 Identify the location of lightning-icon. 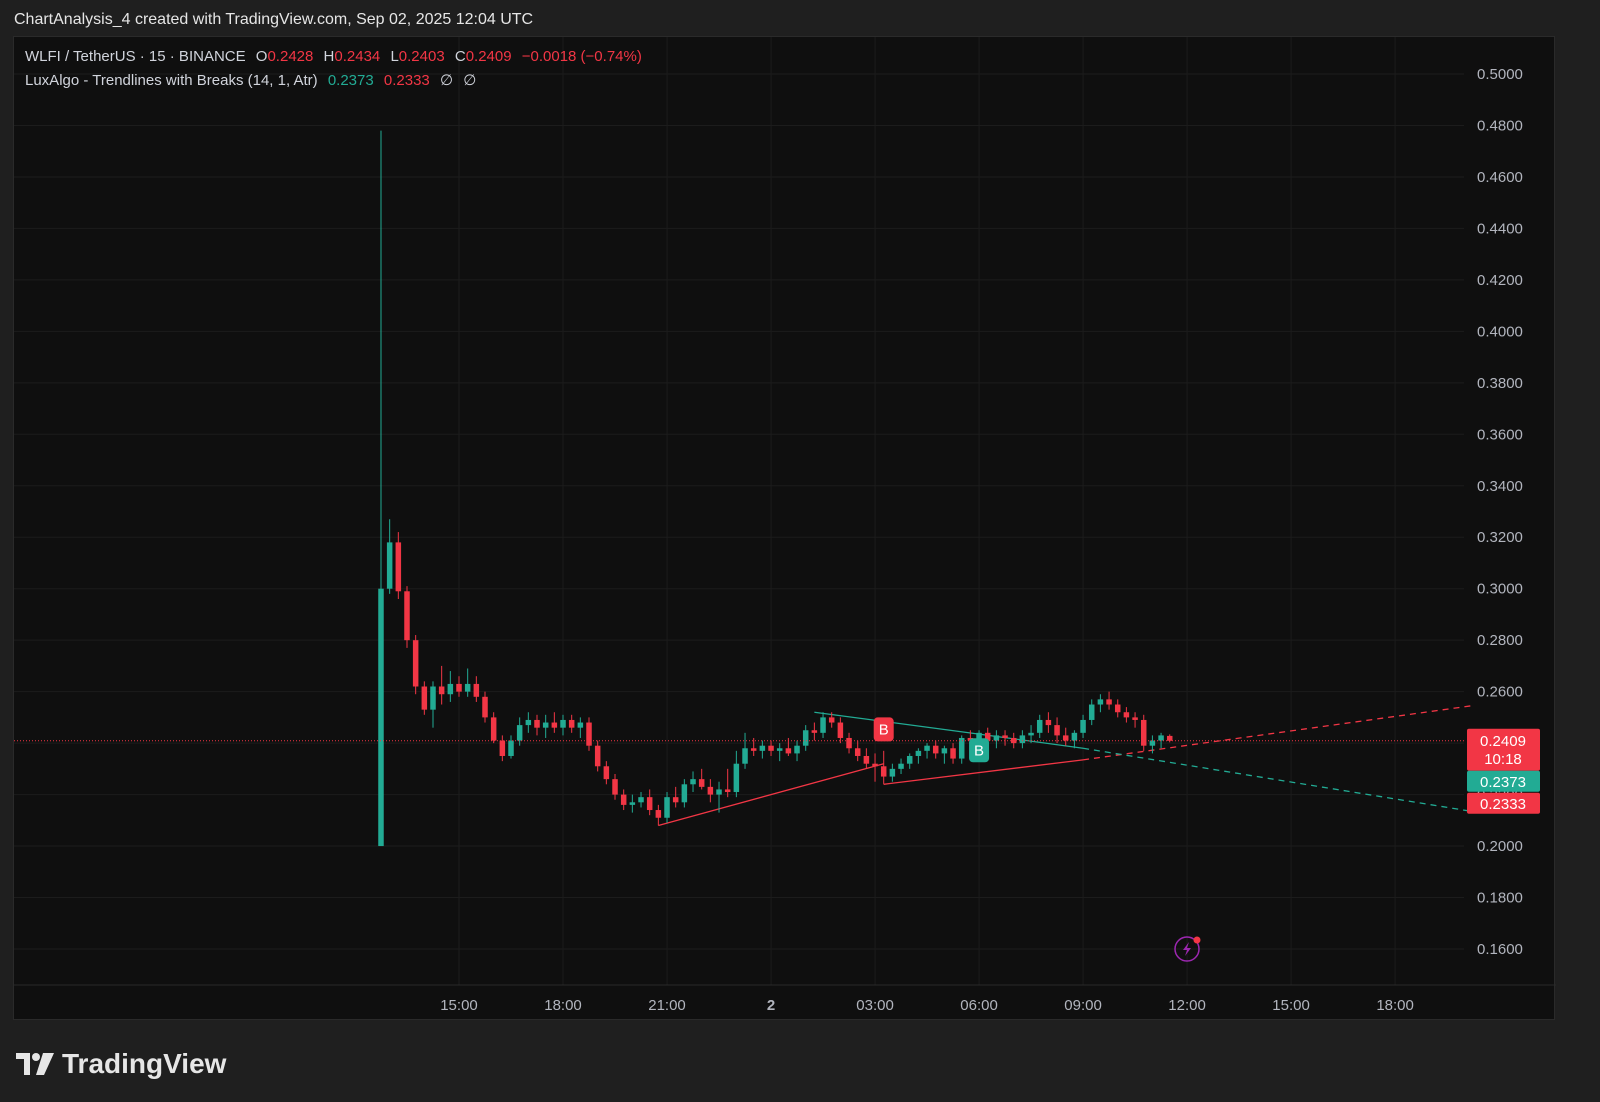
(1187, 949).